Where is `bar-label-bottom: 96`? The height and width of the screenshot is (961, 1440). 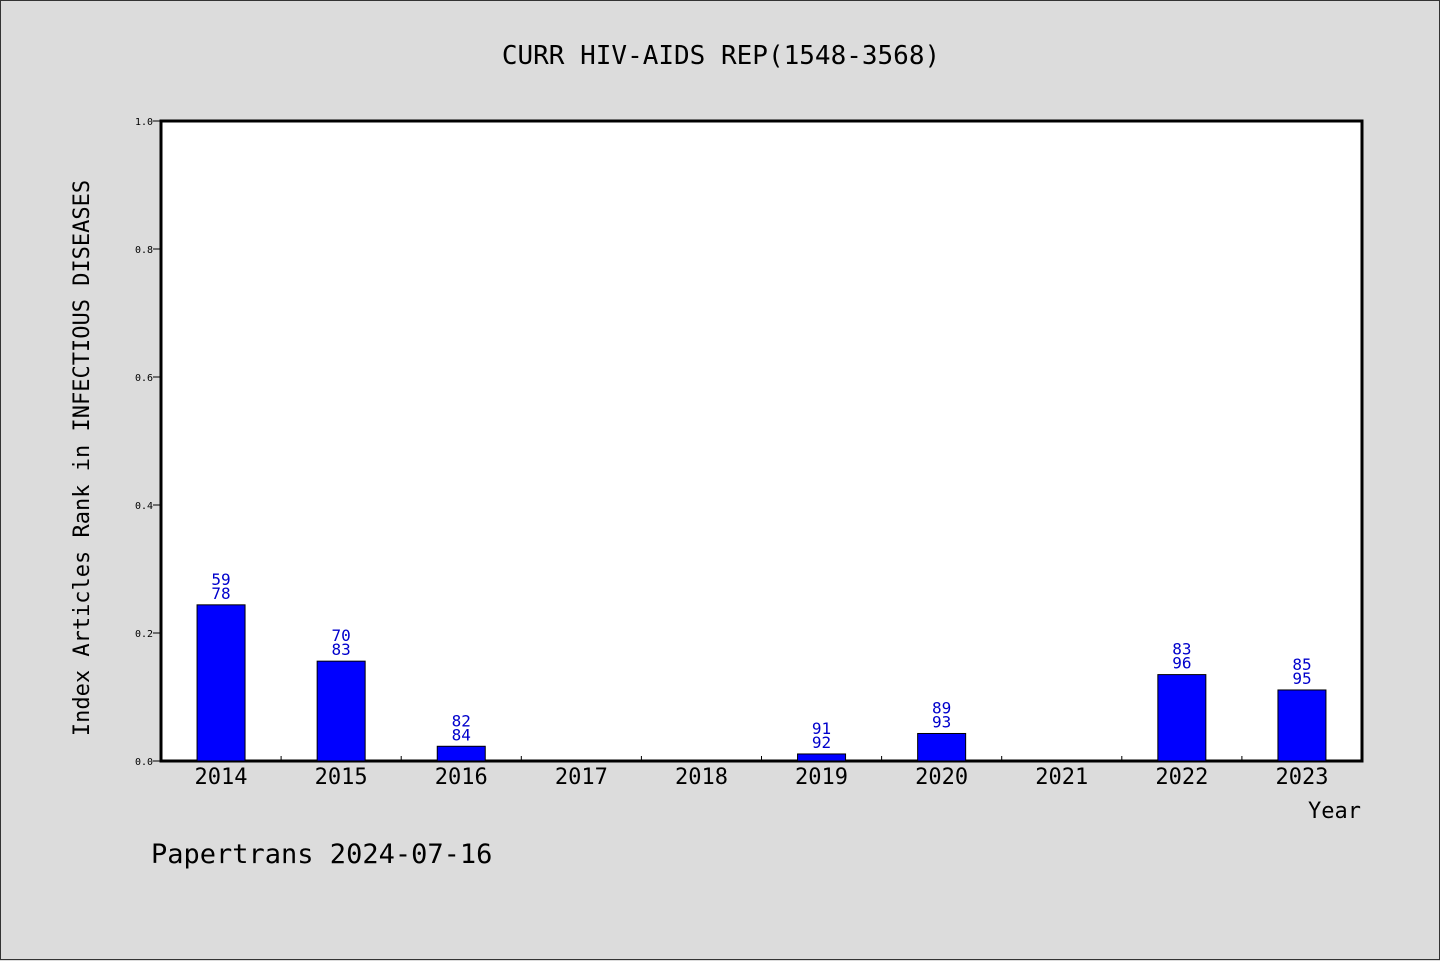
bar-label-bottom: 96 is located at coordinates (1181, 663).